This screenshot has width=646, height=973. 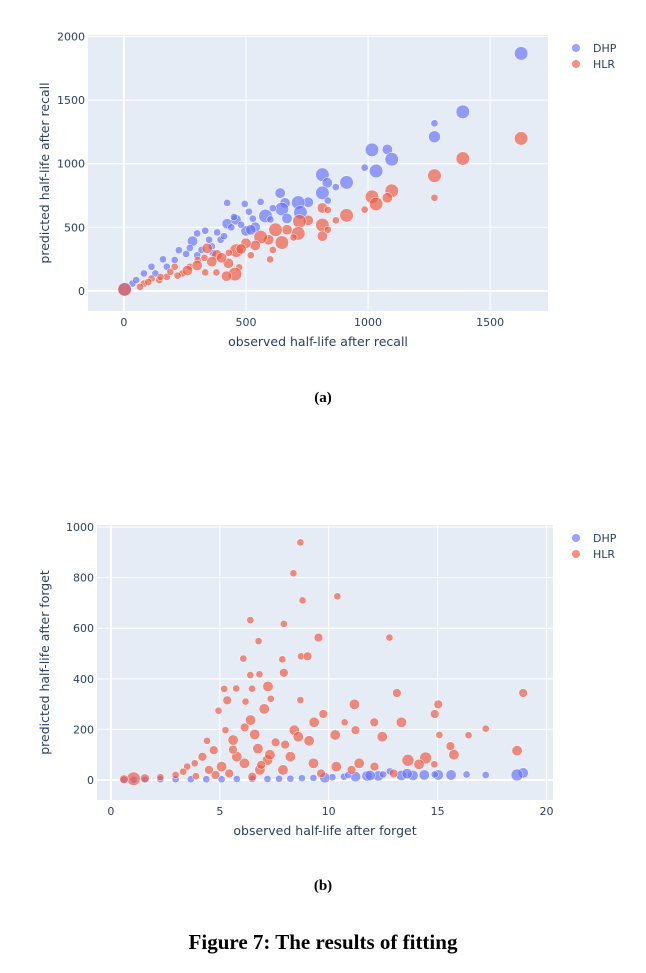 What do you see at coordinates (323, 886) in the screenshot?
I see `subfigure-b-caption: (b)` at bounding box center [323, 886].